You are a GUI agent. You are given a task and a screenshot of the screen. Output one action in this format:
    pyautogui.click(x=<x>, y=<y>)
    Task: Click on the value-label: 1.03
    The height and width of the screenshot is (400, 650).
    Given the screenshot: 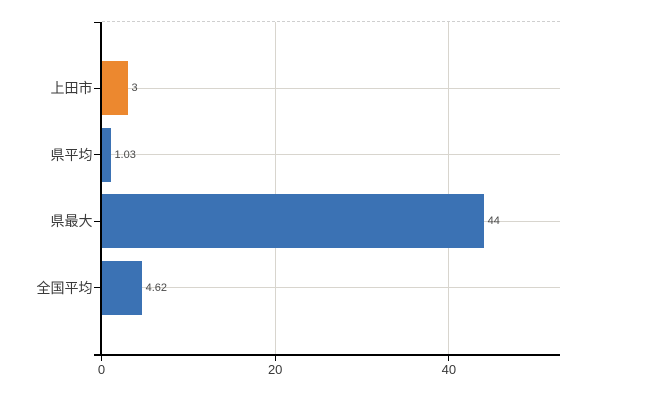 What is the action you would take?
    pyautogui.click(x=125, y=154)
    